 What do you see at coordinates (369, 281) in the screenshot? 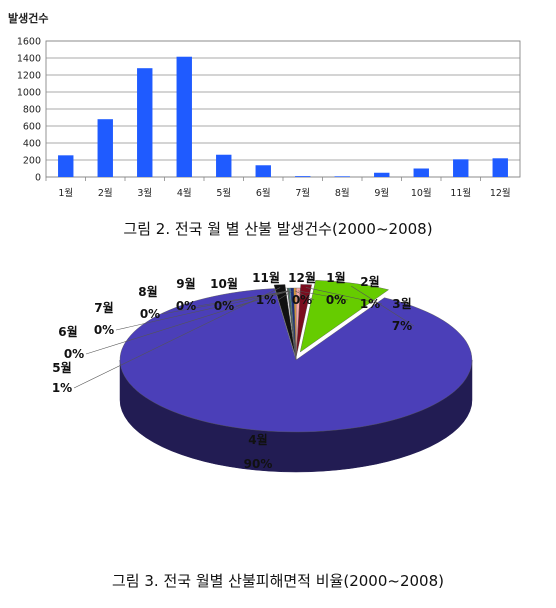
I see `pie-label: 2월` at bounding box center [369, 281].